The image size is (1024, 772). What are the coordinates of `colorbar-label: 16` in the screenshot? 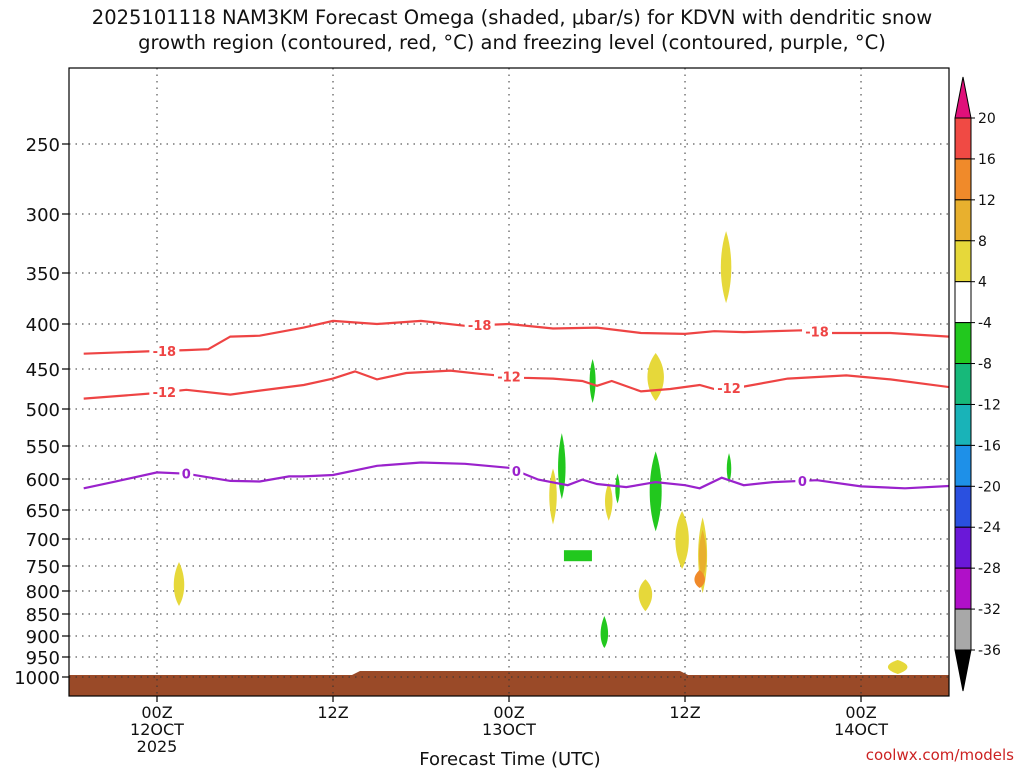 It's located at (987, 160).